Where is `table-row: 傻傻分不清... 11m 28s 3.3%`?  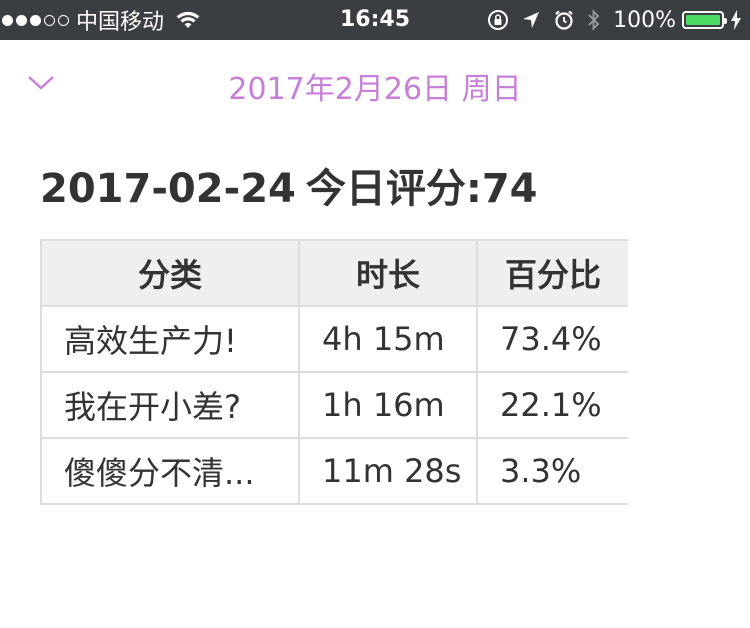
table-row: 傻傻分不清... 11m 28s 3.3% is located at coordinates (334, 471).